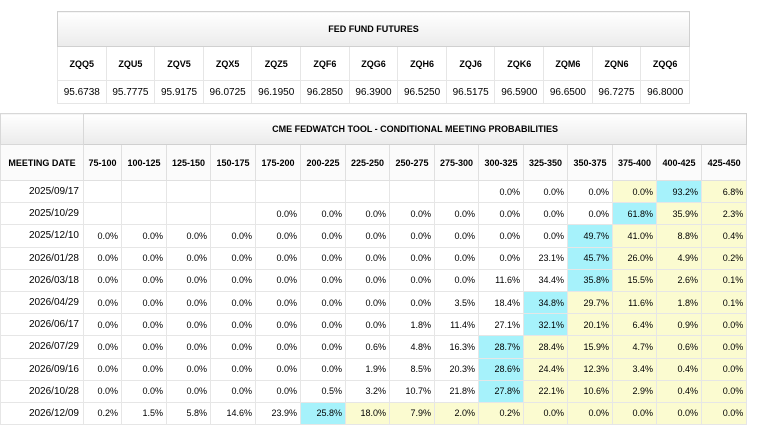 This screenshot has height=434, width=762. Describe the element at coordinates (323, 162) in the screenshot. I see `rate-range-header: 200-225` at that location.